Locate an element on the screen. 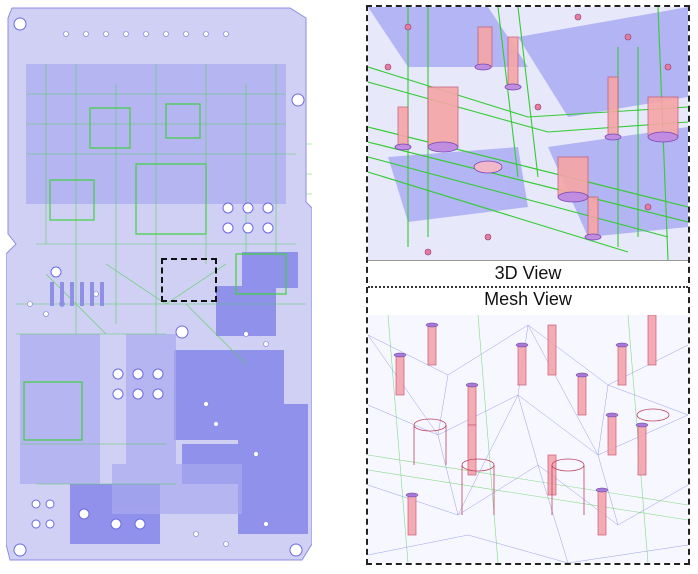 This screenshot has width=698, height=574. mesh-view-caption: Mesh View is located at coordinates (528, 299).